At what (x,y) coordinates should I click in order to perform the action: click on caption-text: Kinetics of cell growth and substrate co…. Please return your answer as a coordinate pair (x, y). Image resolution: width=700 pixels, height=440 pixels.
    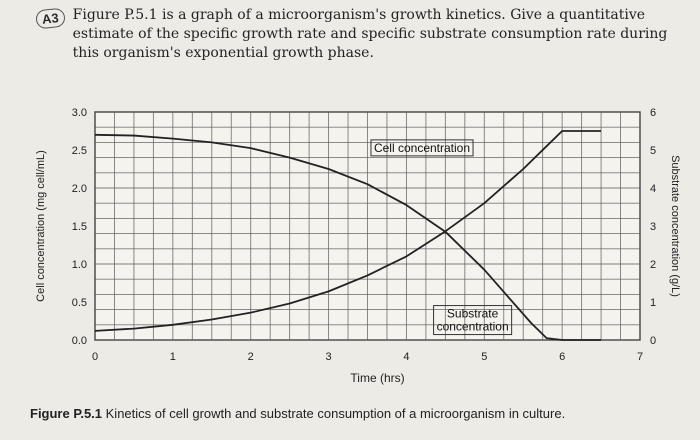
    Looking at the image, I should click on (335, 413).